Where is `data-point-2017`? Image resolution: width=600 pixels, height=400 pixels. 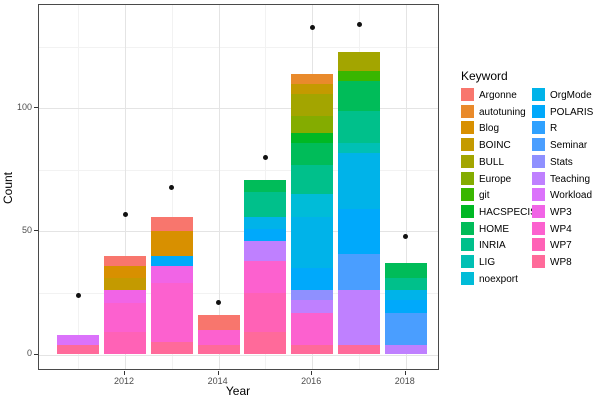 data-point-2017 is located at coordinates (359, 25).